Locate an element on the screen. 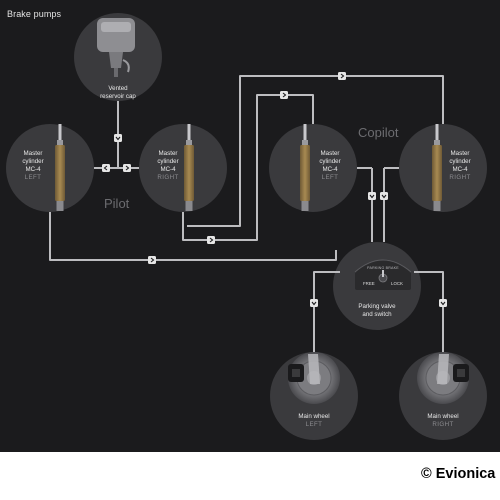  copilot-left-cylinder-label: Master cylinder MC-4 LEFT is located at coordinates (330, 165).